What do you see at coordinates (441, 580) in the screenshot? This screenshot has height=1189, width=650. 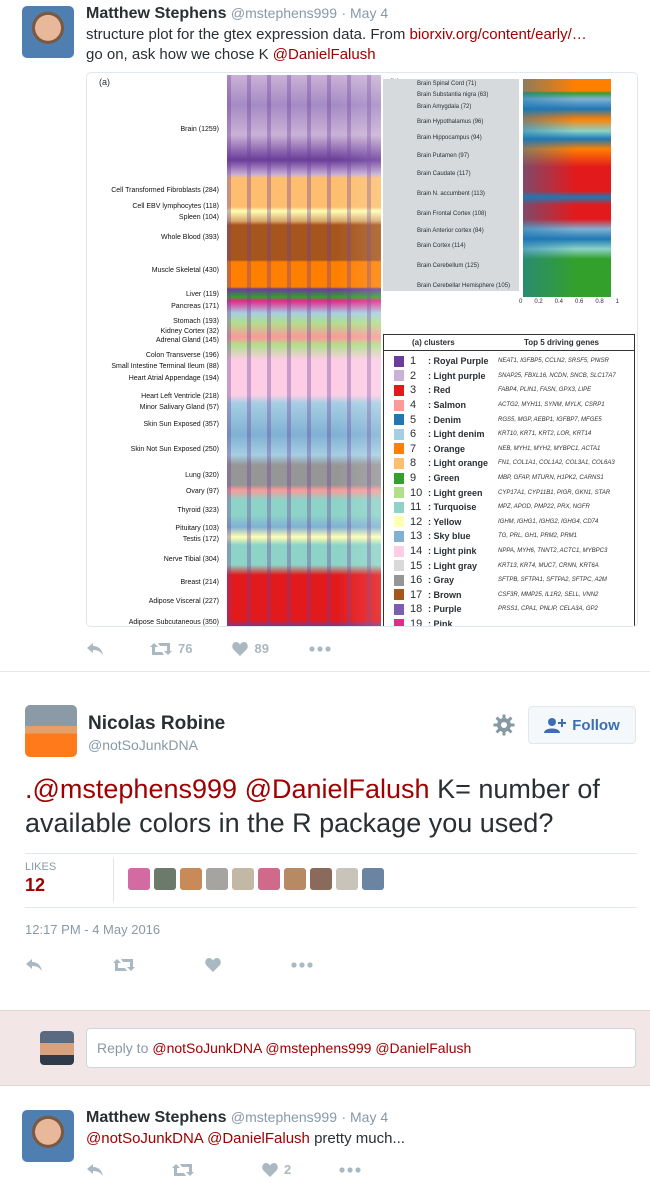 I see `cluster-name: : Gray` at bounding box center [441, 580].